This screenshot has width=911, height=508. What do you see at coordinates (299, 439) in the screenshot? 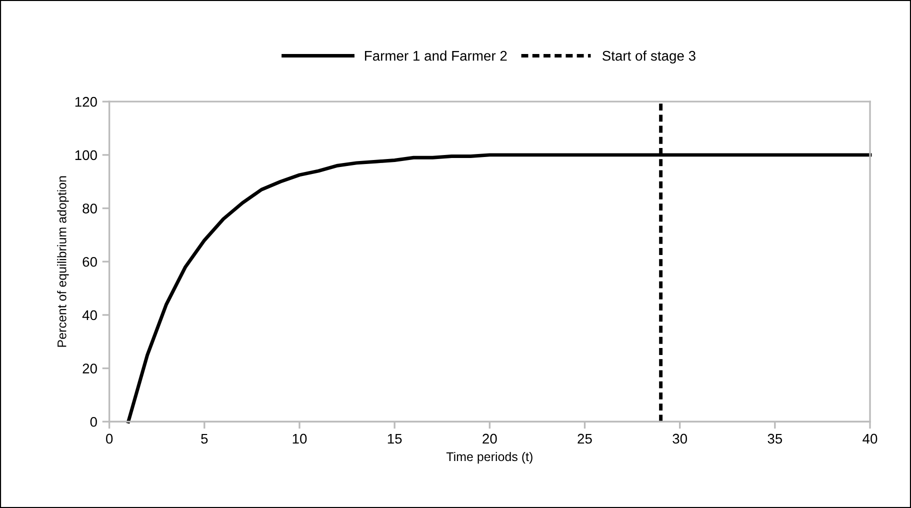
I see `x-tick-label: 10` at bounding box center [299, 439].